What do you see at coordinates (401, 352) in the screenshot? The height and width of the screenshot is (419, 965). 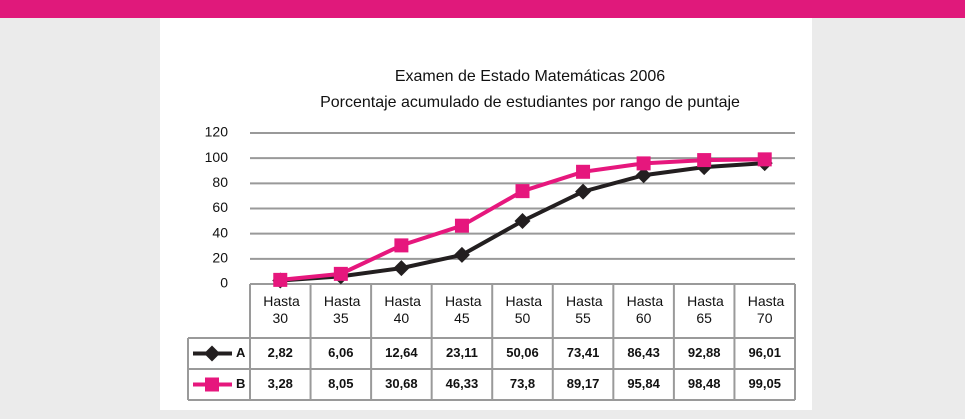 I see `value-label: 12,64` at bounding box center [401, 352].